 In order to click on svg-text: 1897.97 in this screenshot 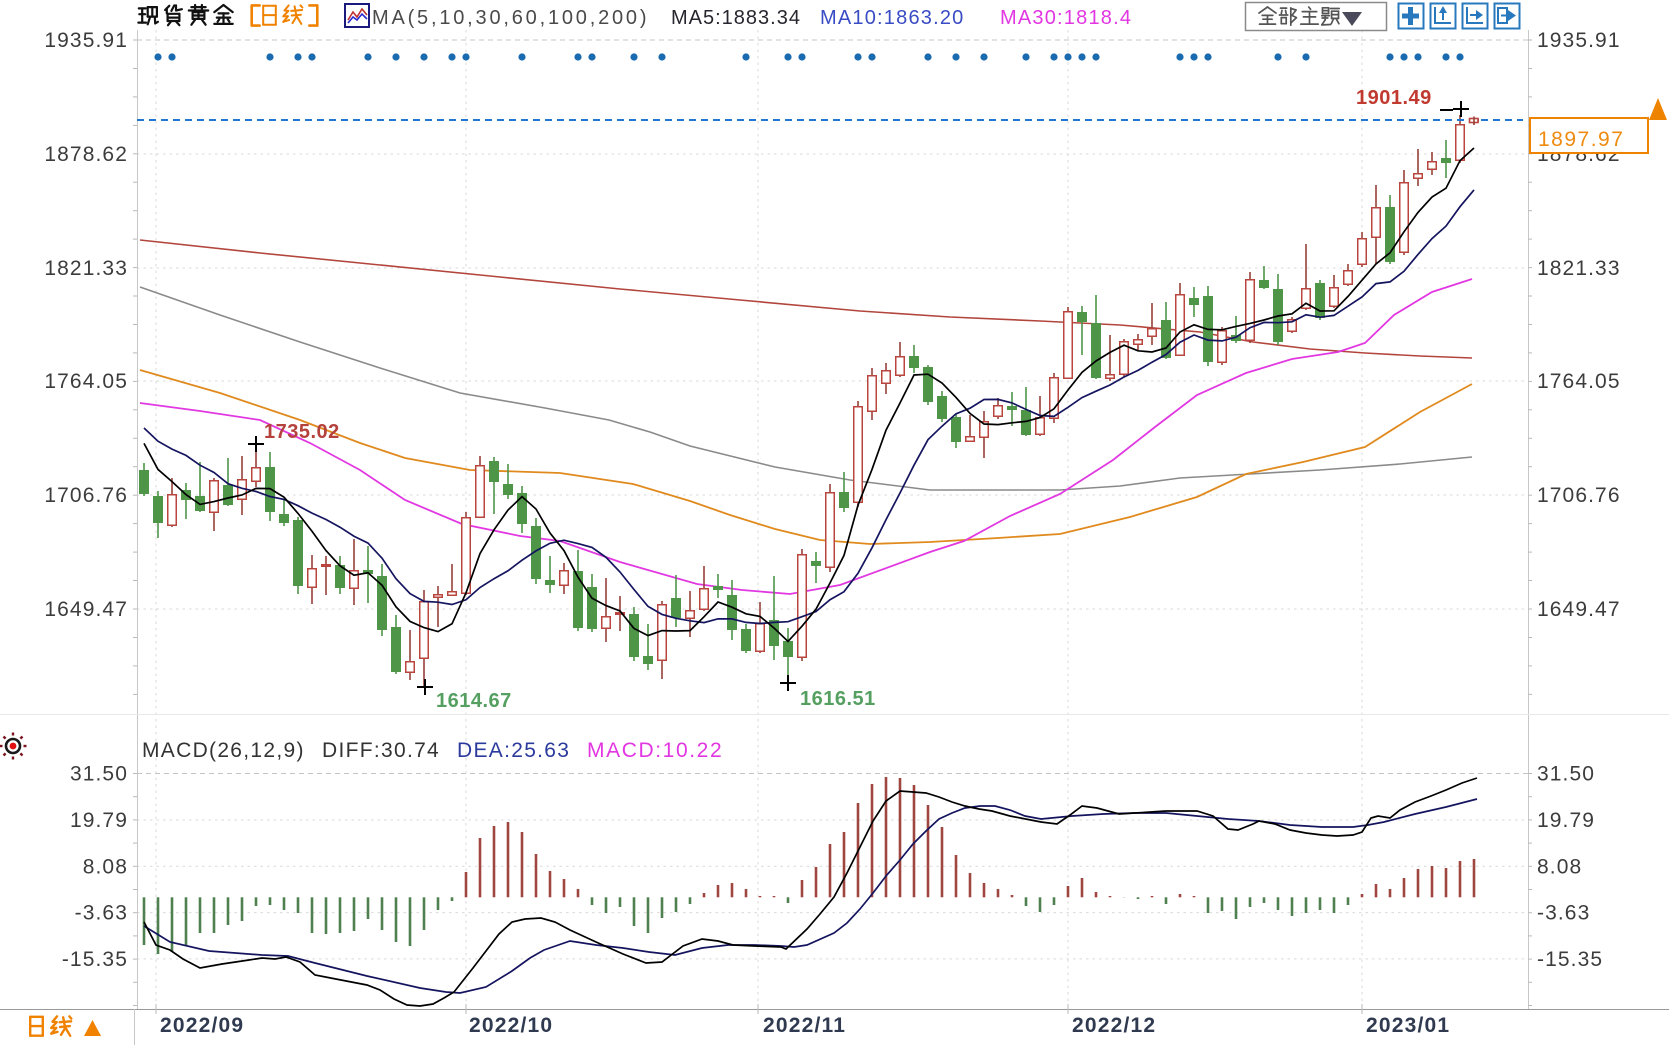, I will do `click(1581, 139)`.